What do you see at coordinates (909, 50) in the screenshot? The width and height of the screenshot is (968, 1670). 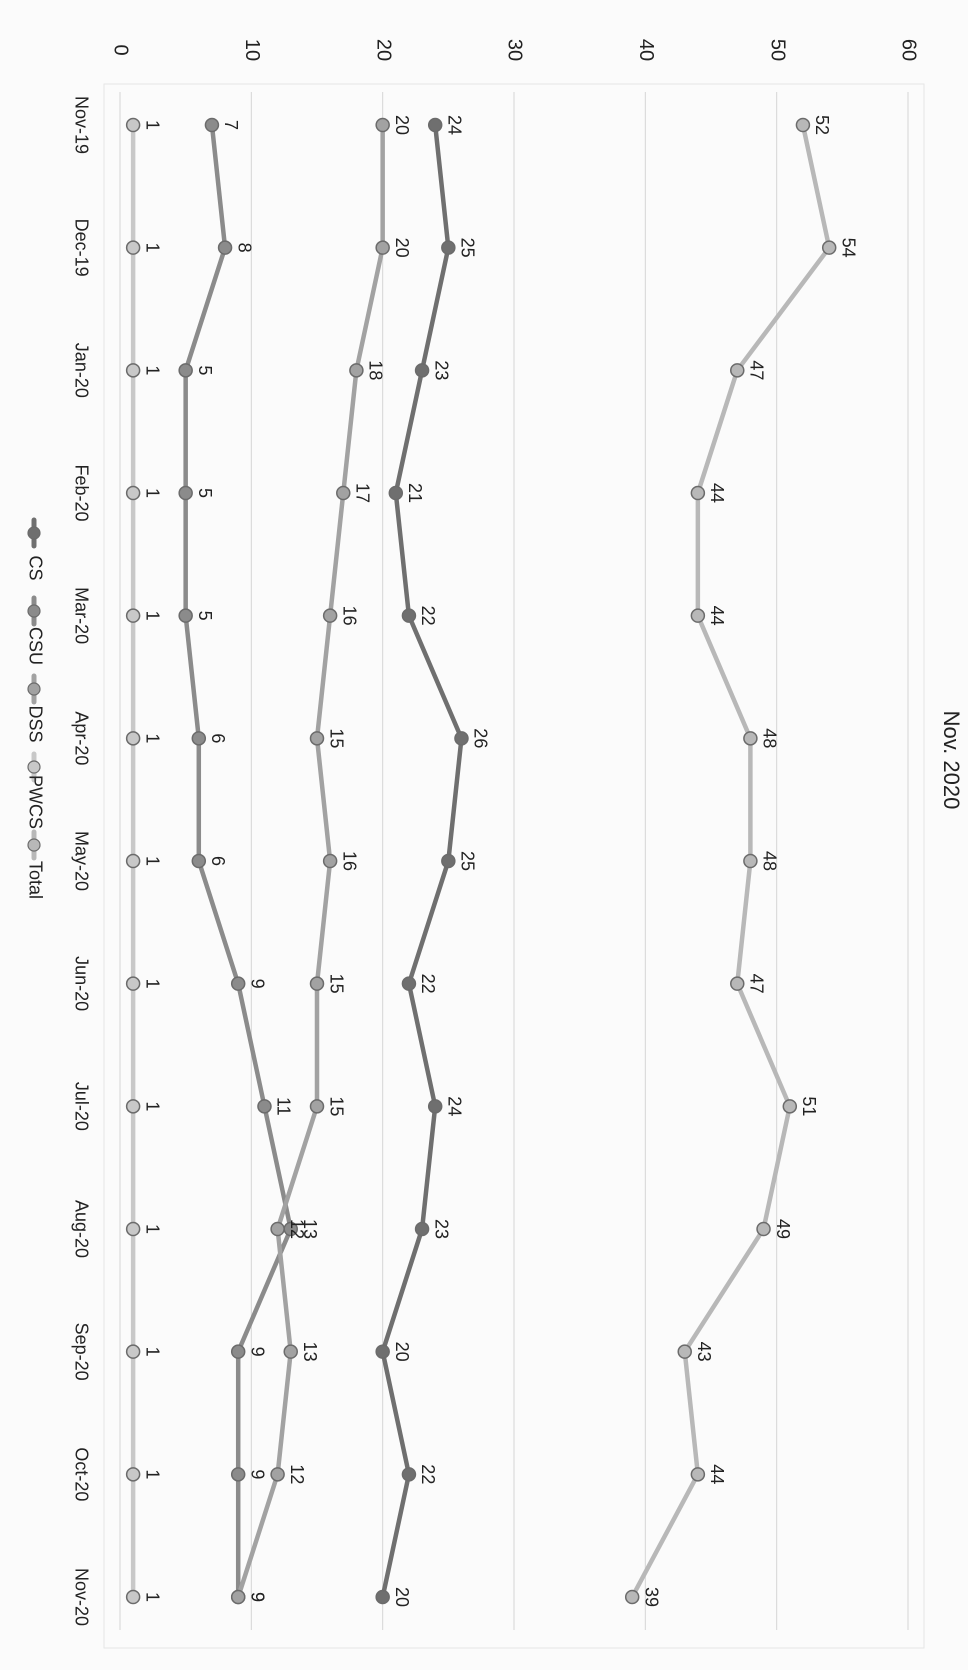 I see `y-tick-60: 60` at bounding box center [909, 50].